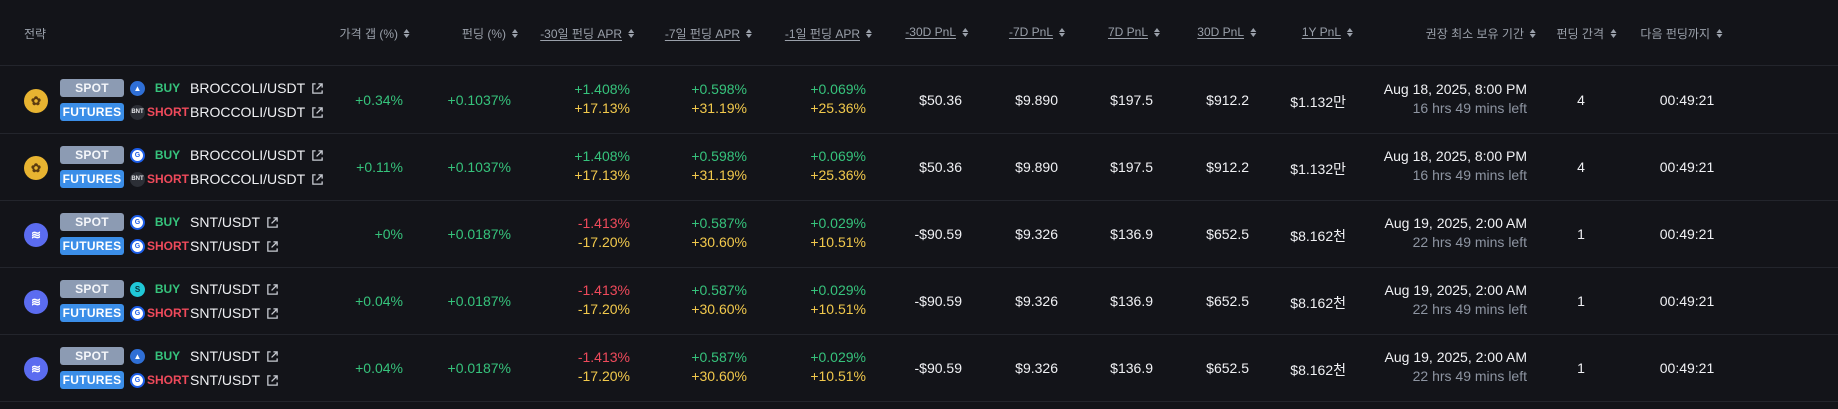  What do you see at coordinates (92, 179) in the screenshot?
I see `futures-badge: FUTURES` at bounding box center [92, 179].